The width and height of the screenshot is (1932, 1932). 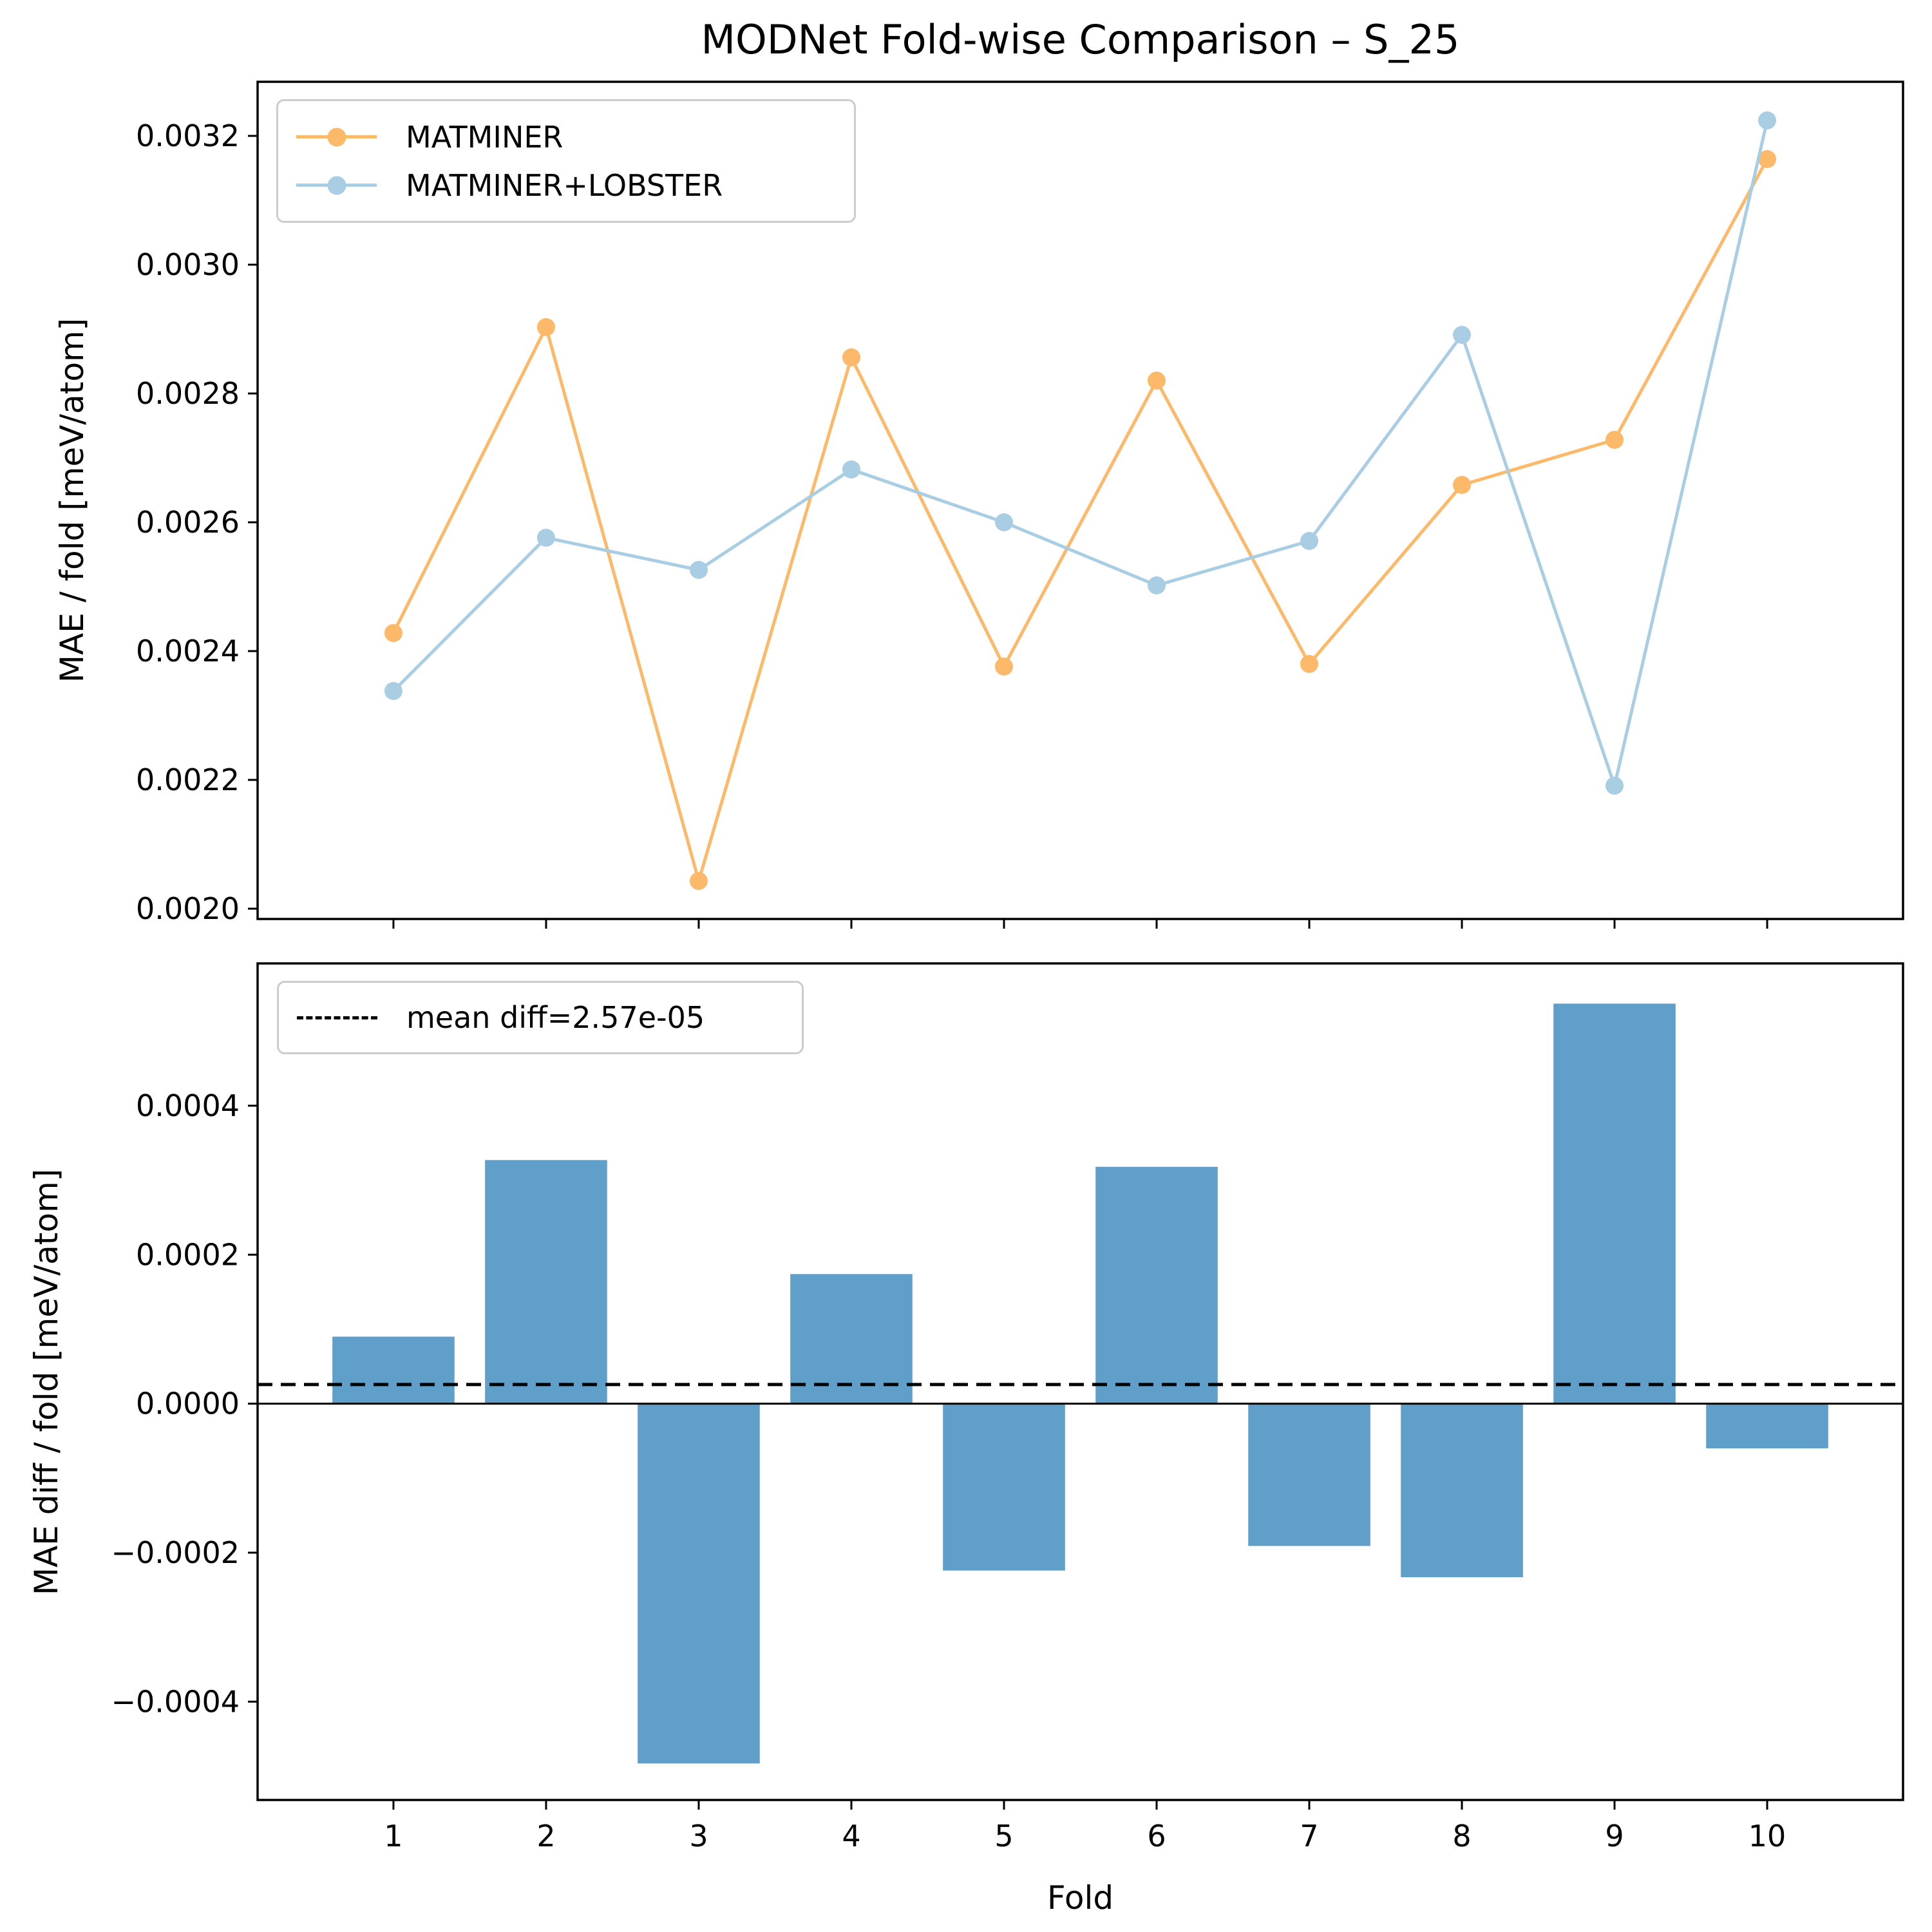 What do you see at coordinates (1461, 1836) in the screenshot?
I see `bottom-x-tick-label: 8` at bounding box center [1461, 1836].